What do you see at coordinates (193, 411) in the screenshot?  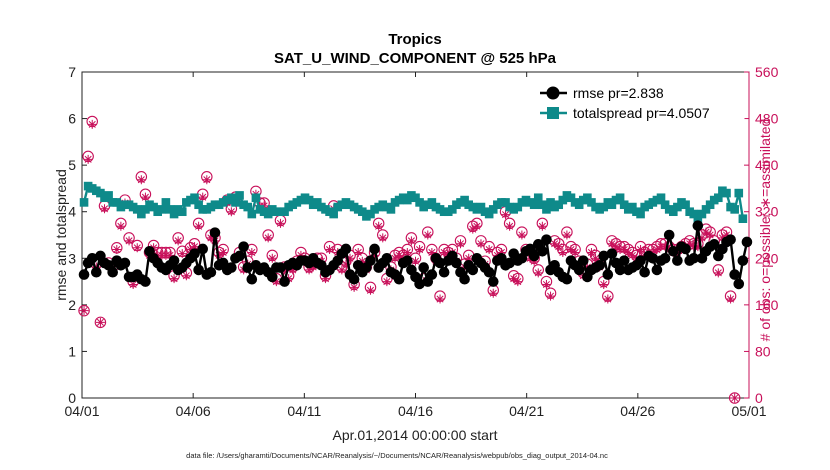 I see `x-tick-label: 04/06` at bounding box center [193, 411].